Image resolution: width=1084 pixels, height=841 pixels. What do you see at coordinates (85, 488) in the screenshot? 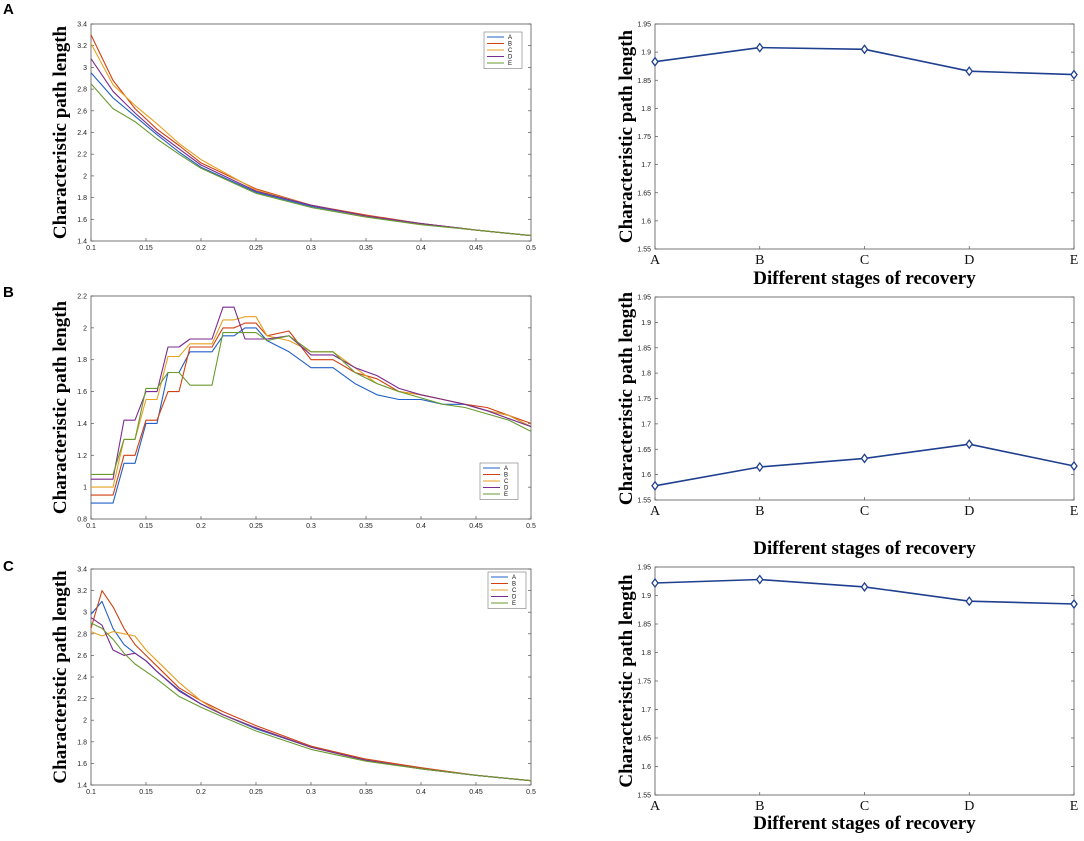
I see `y-tick-label: 1` at bounding box center [85, 488].